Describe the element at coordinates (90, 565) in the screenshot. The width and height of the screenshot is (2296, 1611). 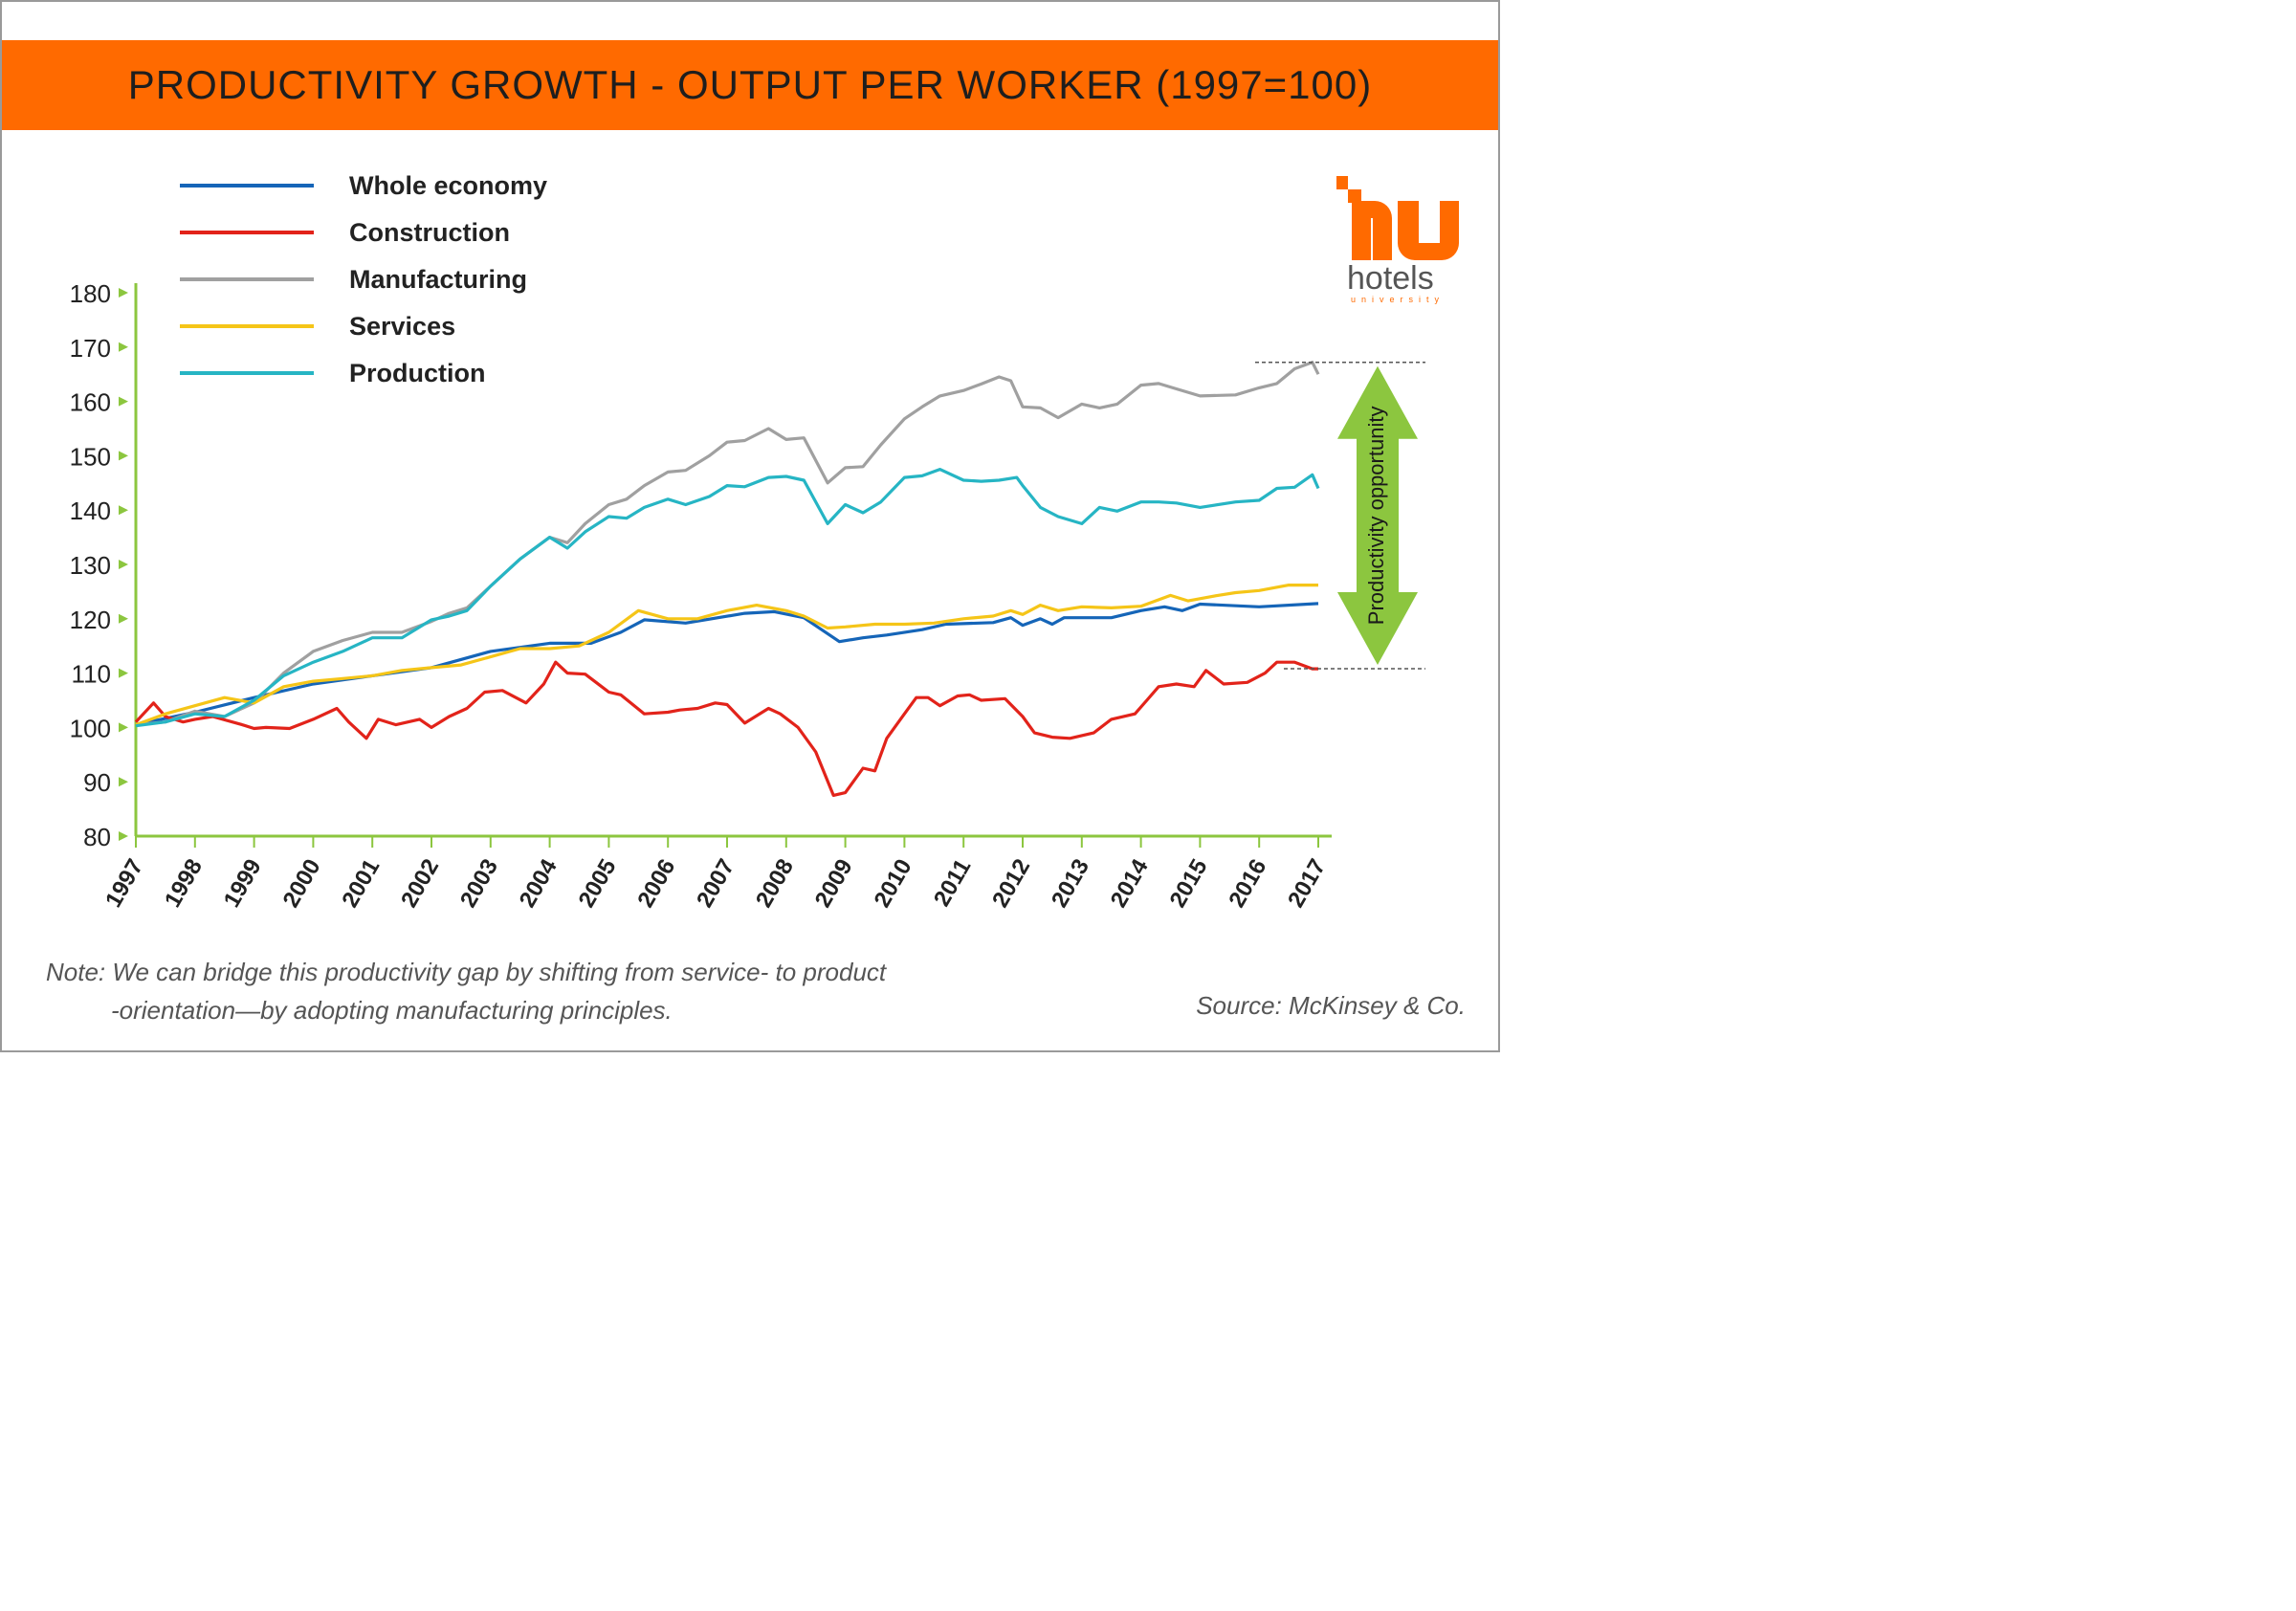
I see `y-tick-label: 130` at that location.